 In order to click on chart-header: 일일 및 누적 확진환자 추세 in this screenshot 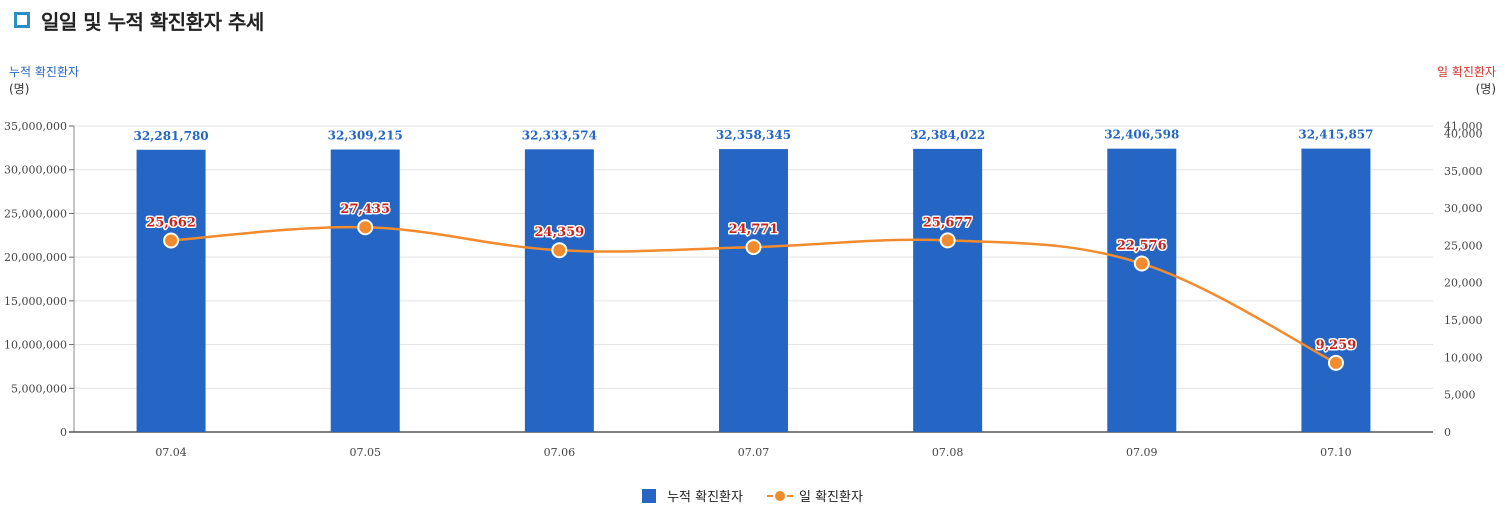, I will do `click(139, 20)`.